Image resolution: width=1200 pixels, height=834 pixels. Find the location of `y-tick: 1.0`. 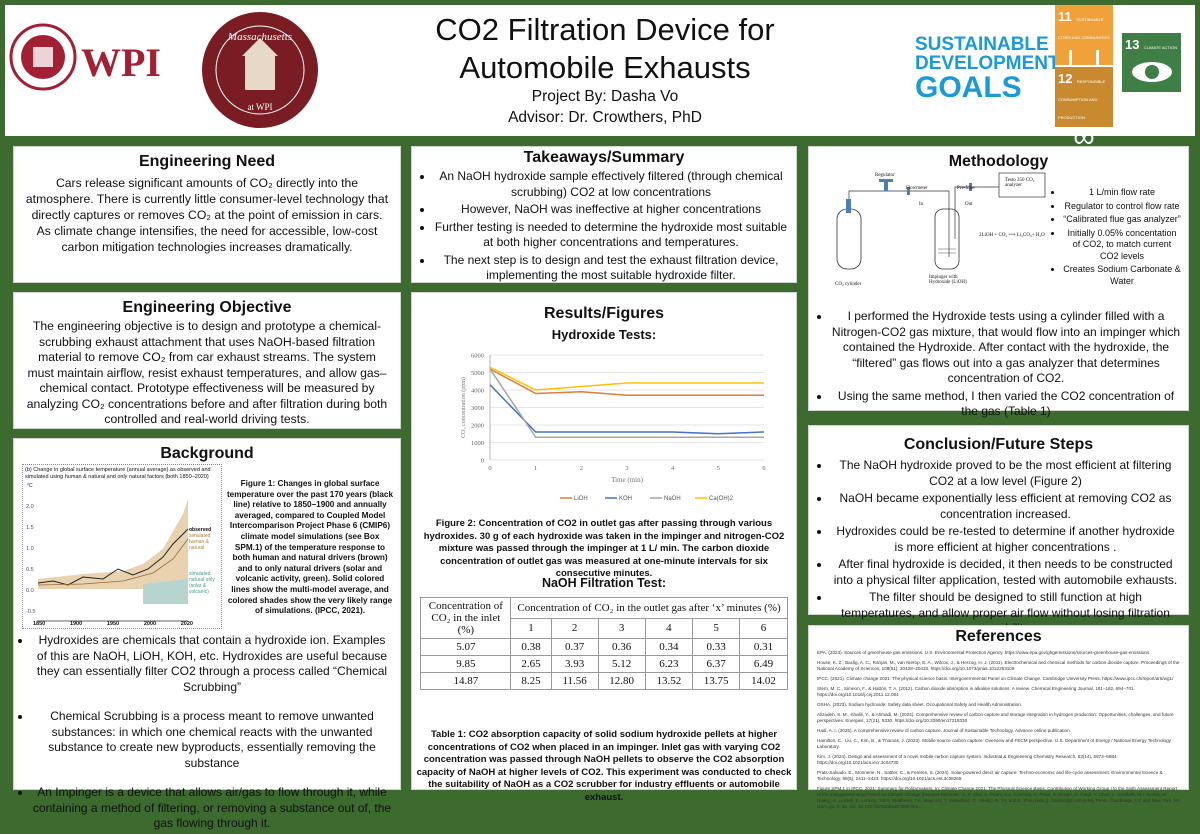

y-tick: 1.0 is located at coordinates (30, 549).